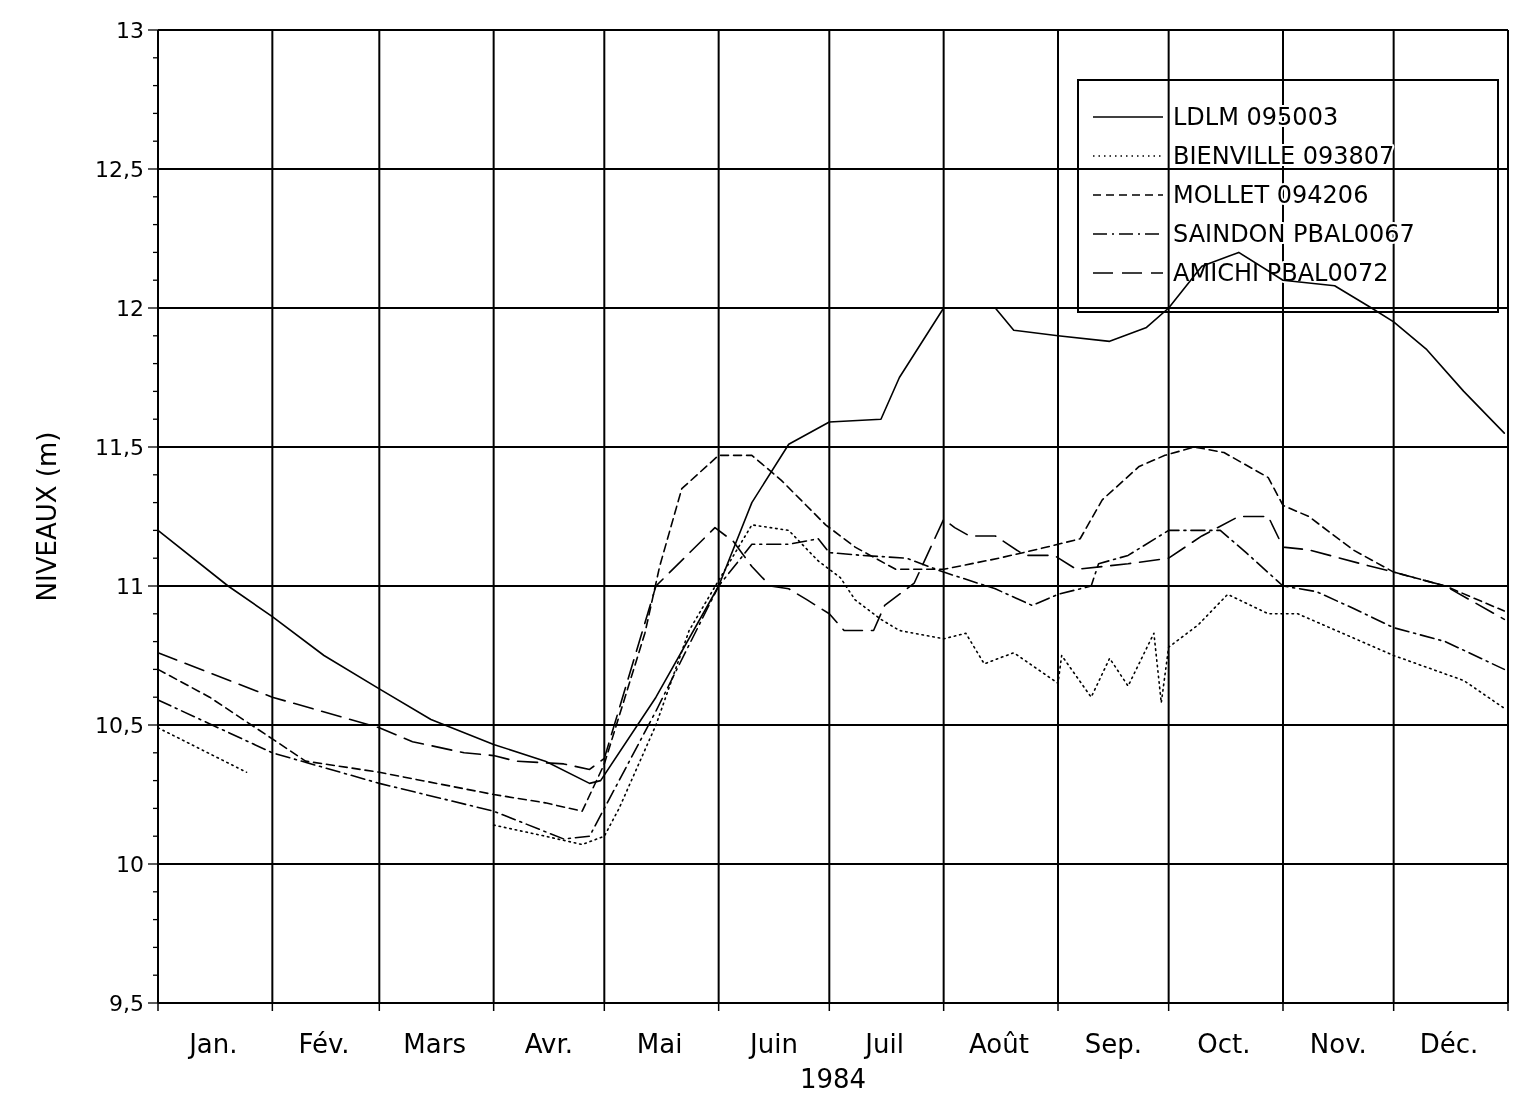  What do you see at coordinates (119, 447) in the screenshot?
I see `y-tick-label: 11,5` at bounding box center [119, 447].